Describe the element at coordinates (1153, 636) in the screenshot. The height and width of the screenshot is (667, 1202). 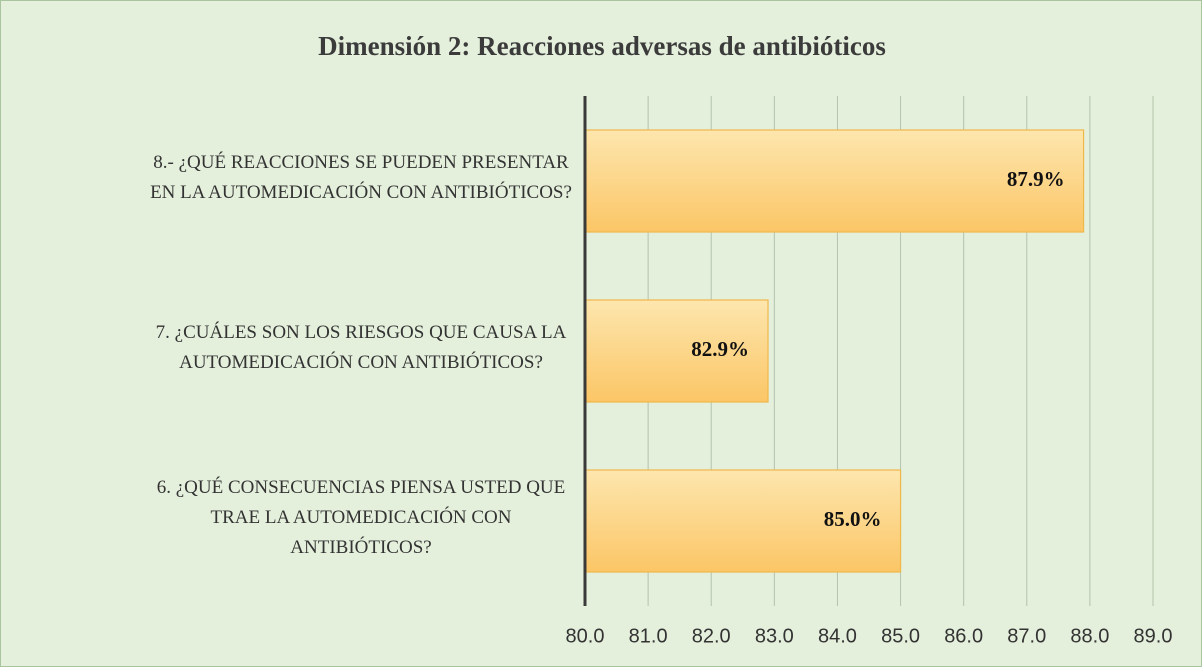
I see `x-tick-label: 89.0` at that location.